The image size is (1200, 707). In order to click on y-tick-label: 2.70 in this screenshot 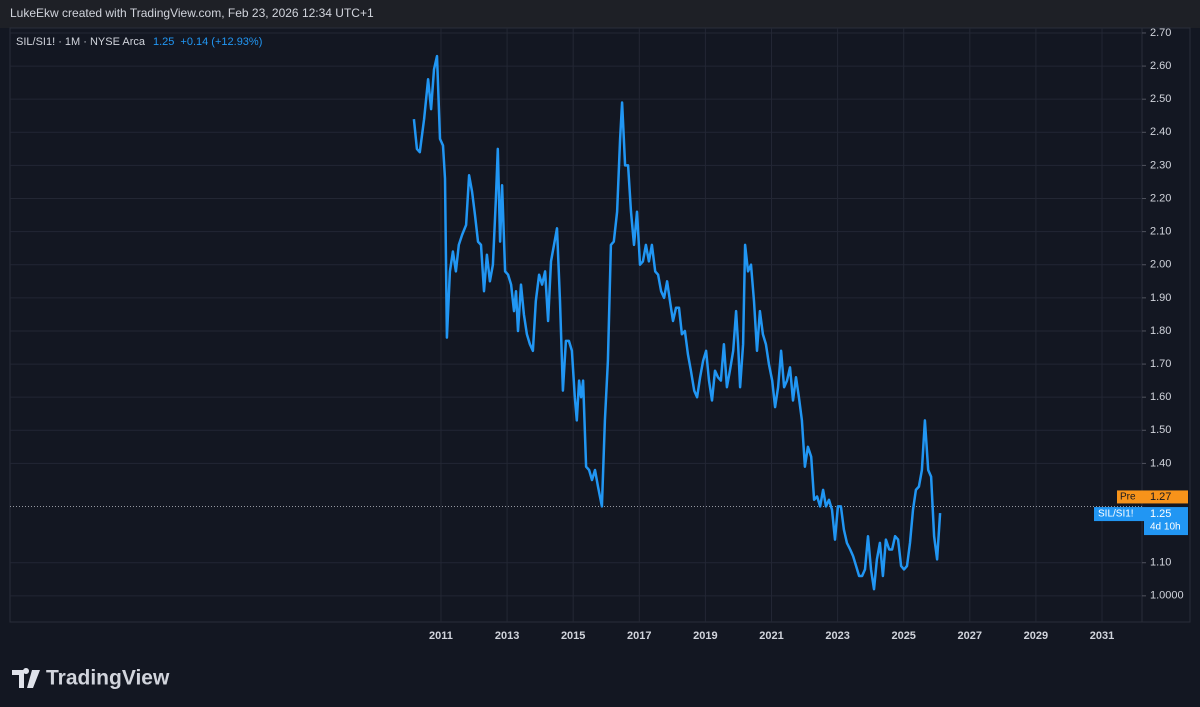, I will do `click(1160, 33)`.